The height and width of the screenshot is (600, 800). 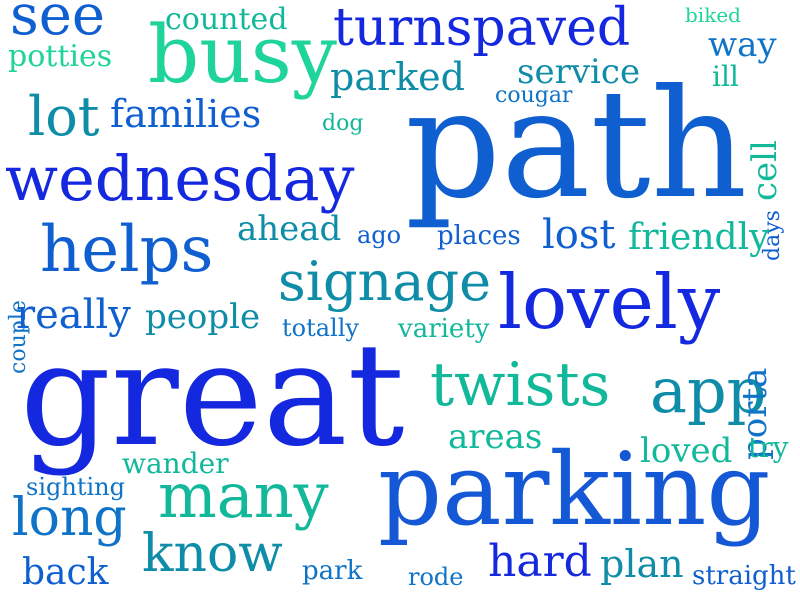 I want to click on word-counted: counted, so click(x=226, y=19).